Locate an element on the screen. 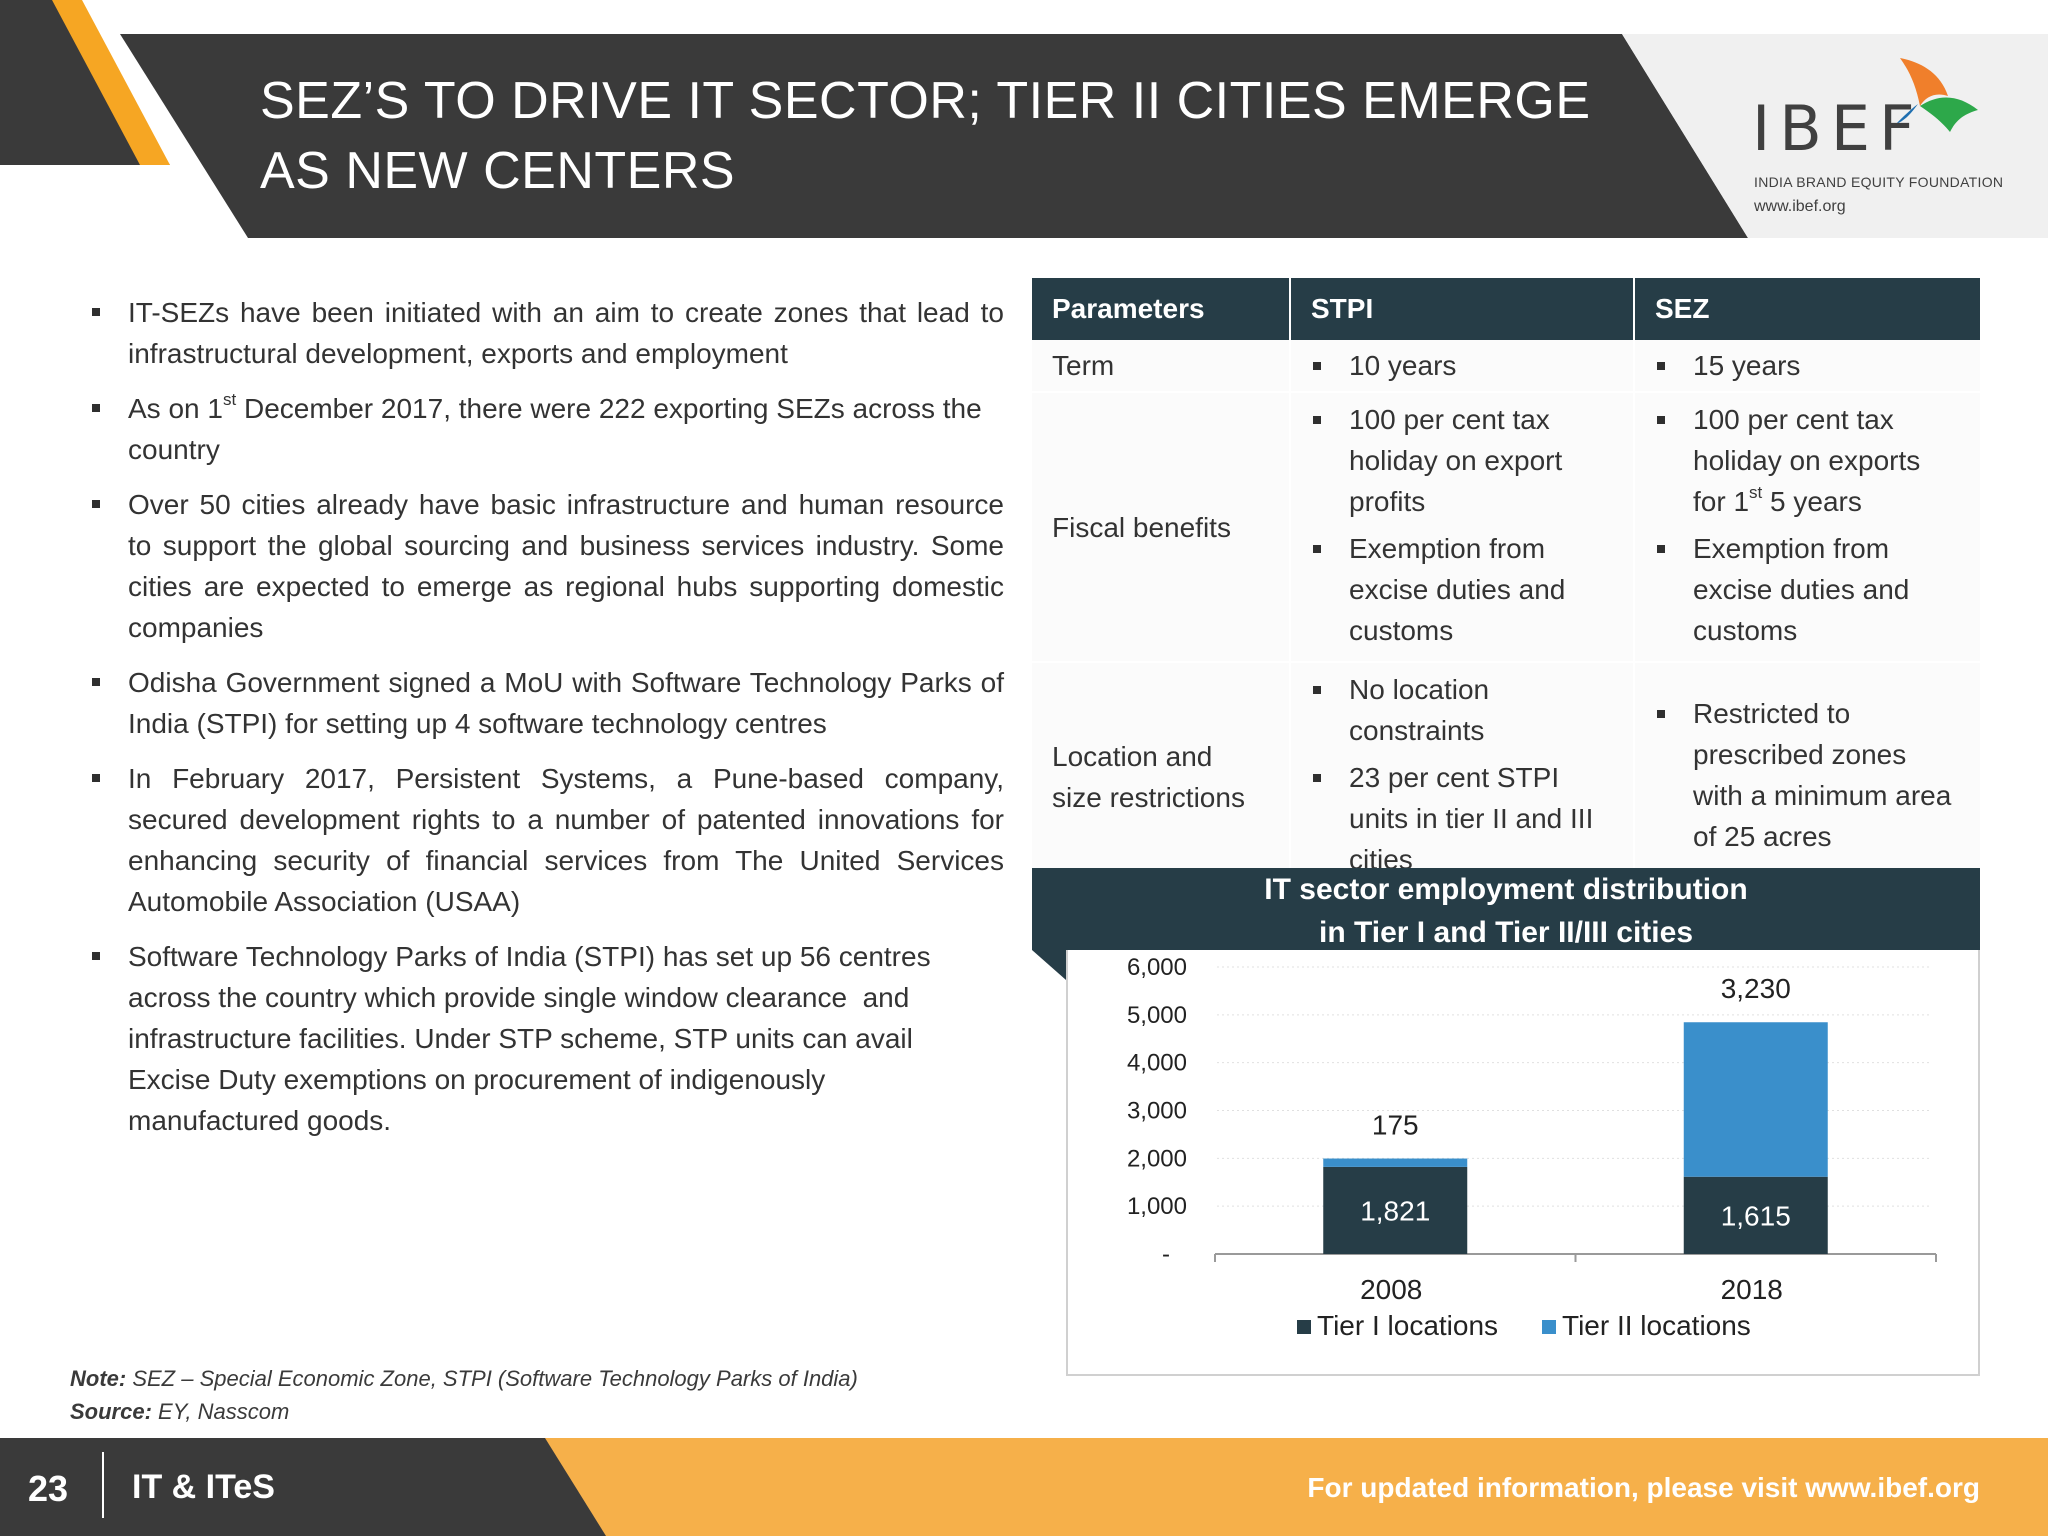 The height and width of the screenshot is (1536, 2048). logo-url: www.ibef.org is located at coordinates (1800, 206).